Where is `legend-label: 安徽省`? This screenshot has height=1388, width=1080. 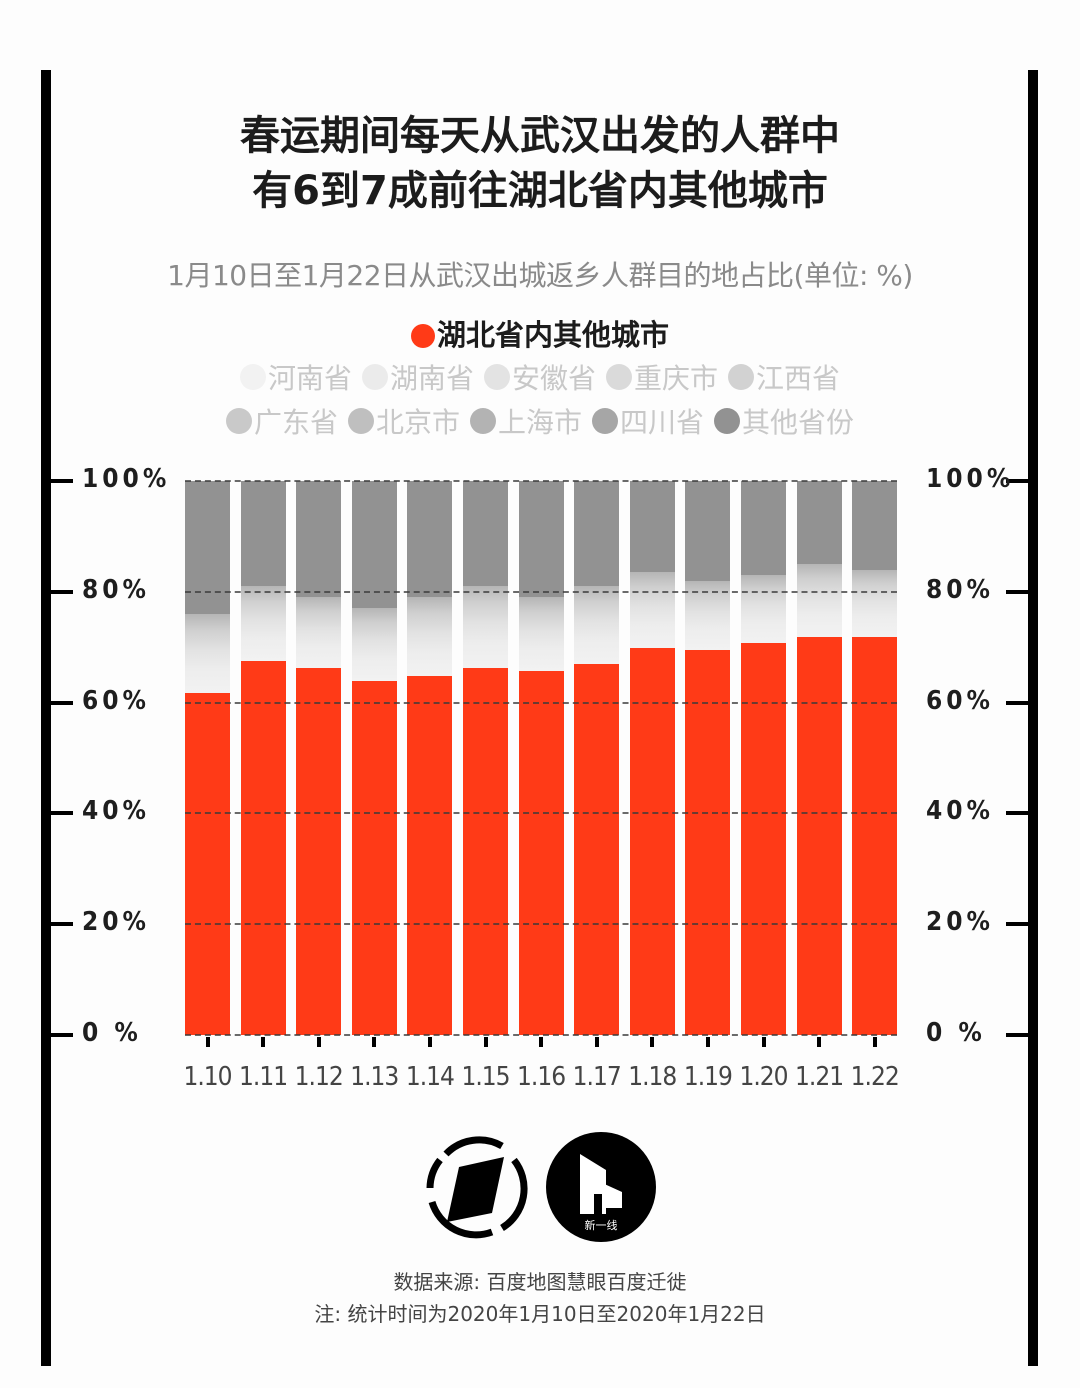
legend-label: 安徽省 is located at coordinates (553, 378).